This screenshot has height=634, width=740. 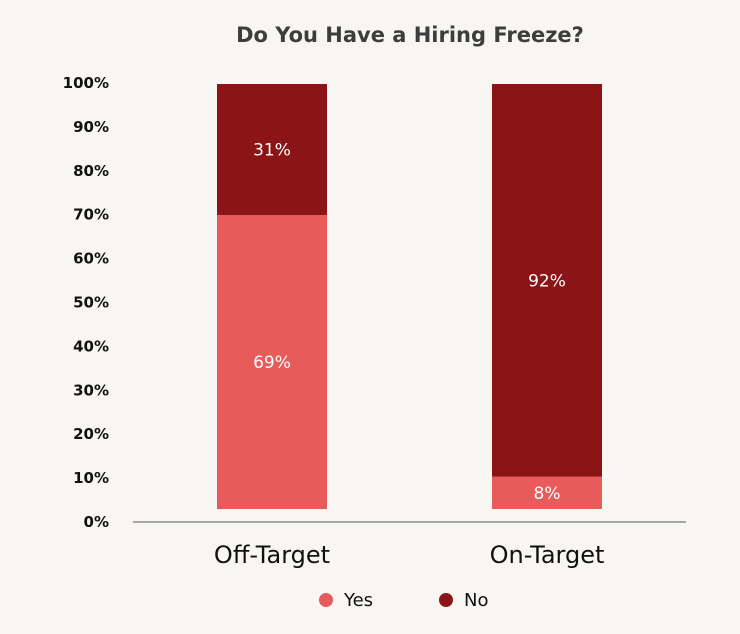 What do you see at coordinates (91, 390) in the screenshot?
I see `y-tick-label: 30%` at bounding box center [91, 390].